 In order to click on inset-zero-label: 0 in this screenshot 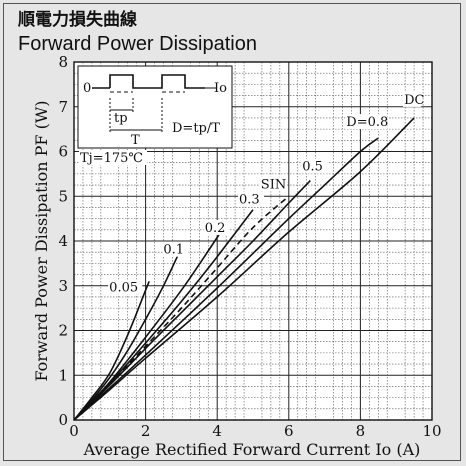, I will do `click(87, 88)`.